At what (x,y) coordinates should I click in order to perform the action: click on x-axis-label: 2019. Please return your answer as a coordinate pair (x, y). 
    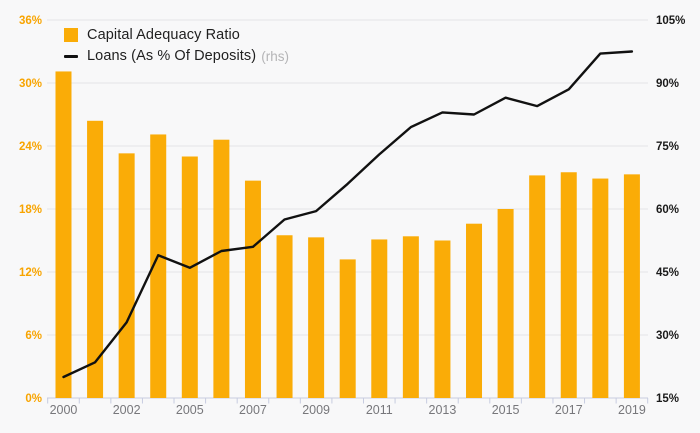
    Looking at the image, I should click on (632, 410).